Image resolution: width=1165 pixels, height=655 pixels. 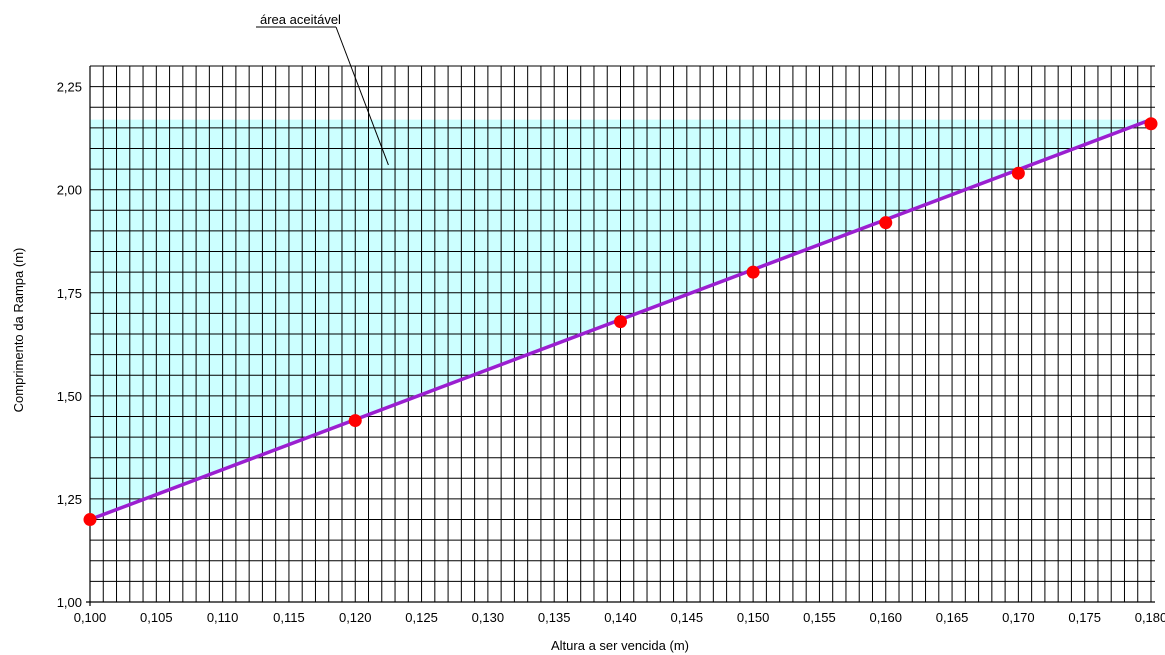 I want to click on x-tick-label: 0,180, so click(x=1150, y=617).